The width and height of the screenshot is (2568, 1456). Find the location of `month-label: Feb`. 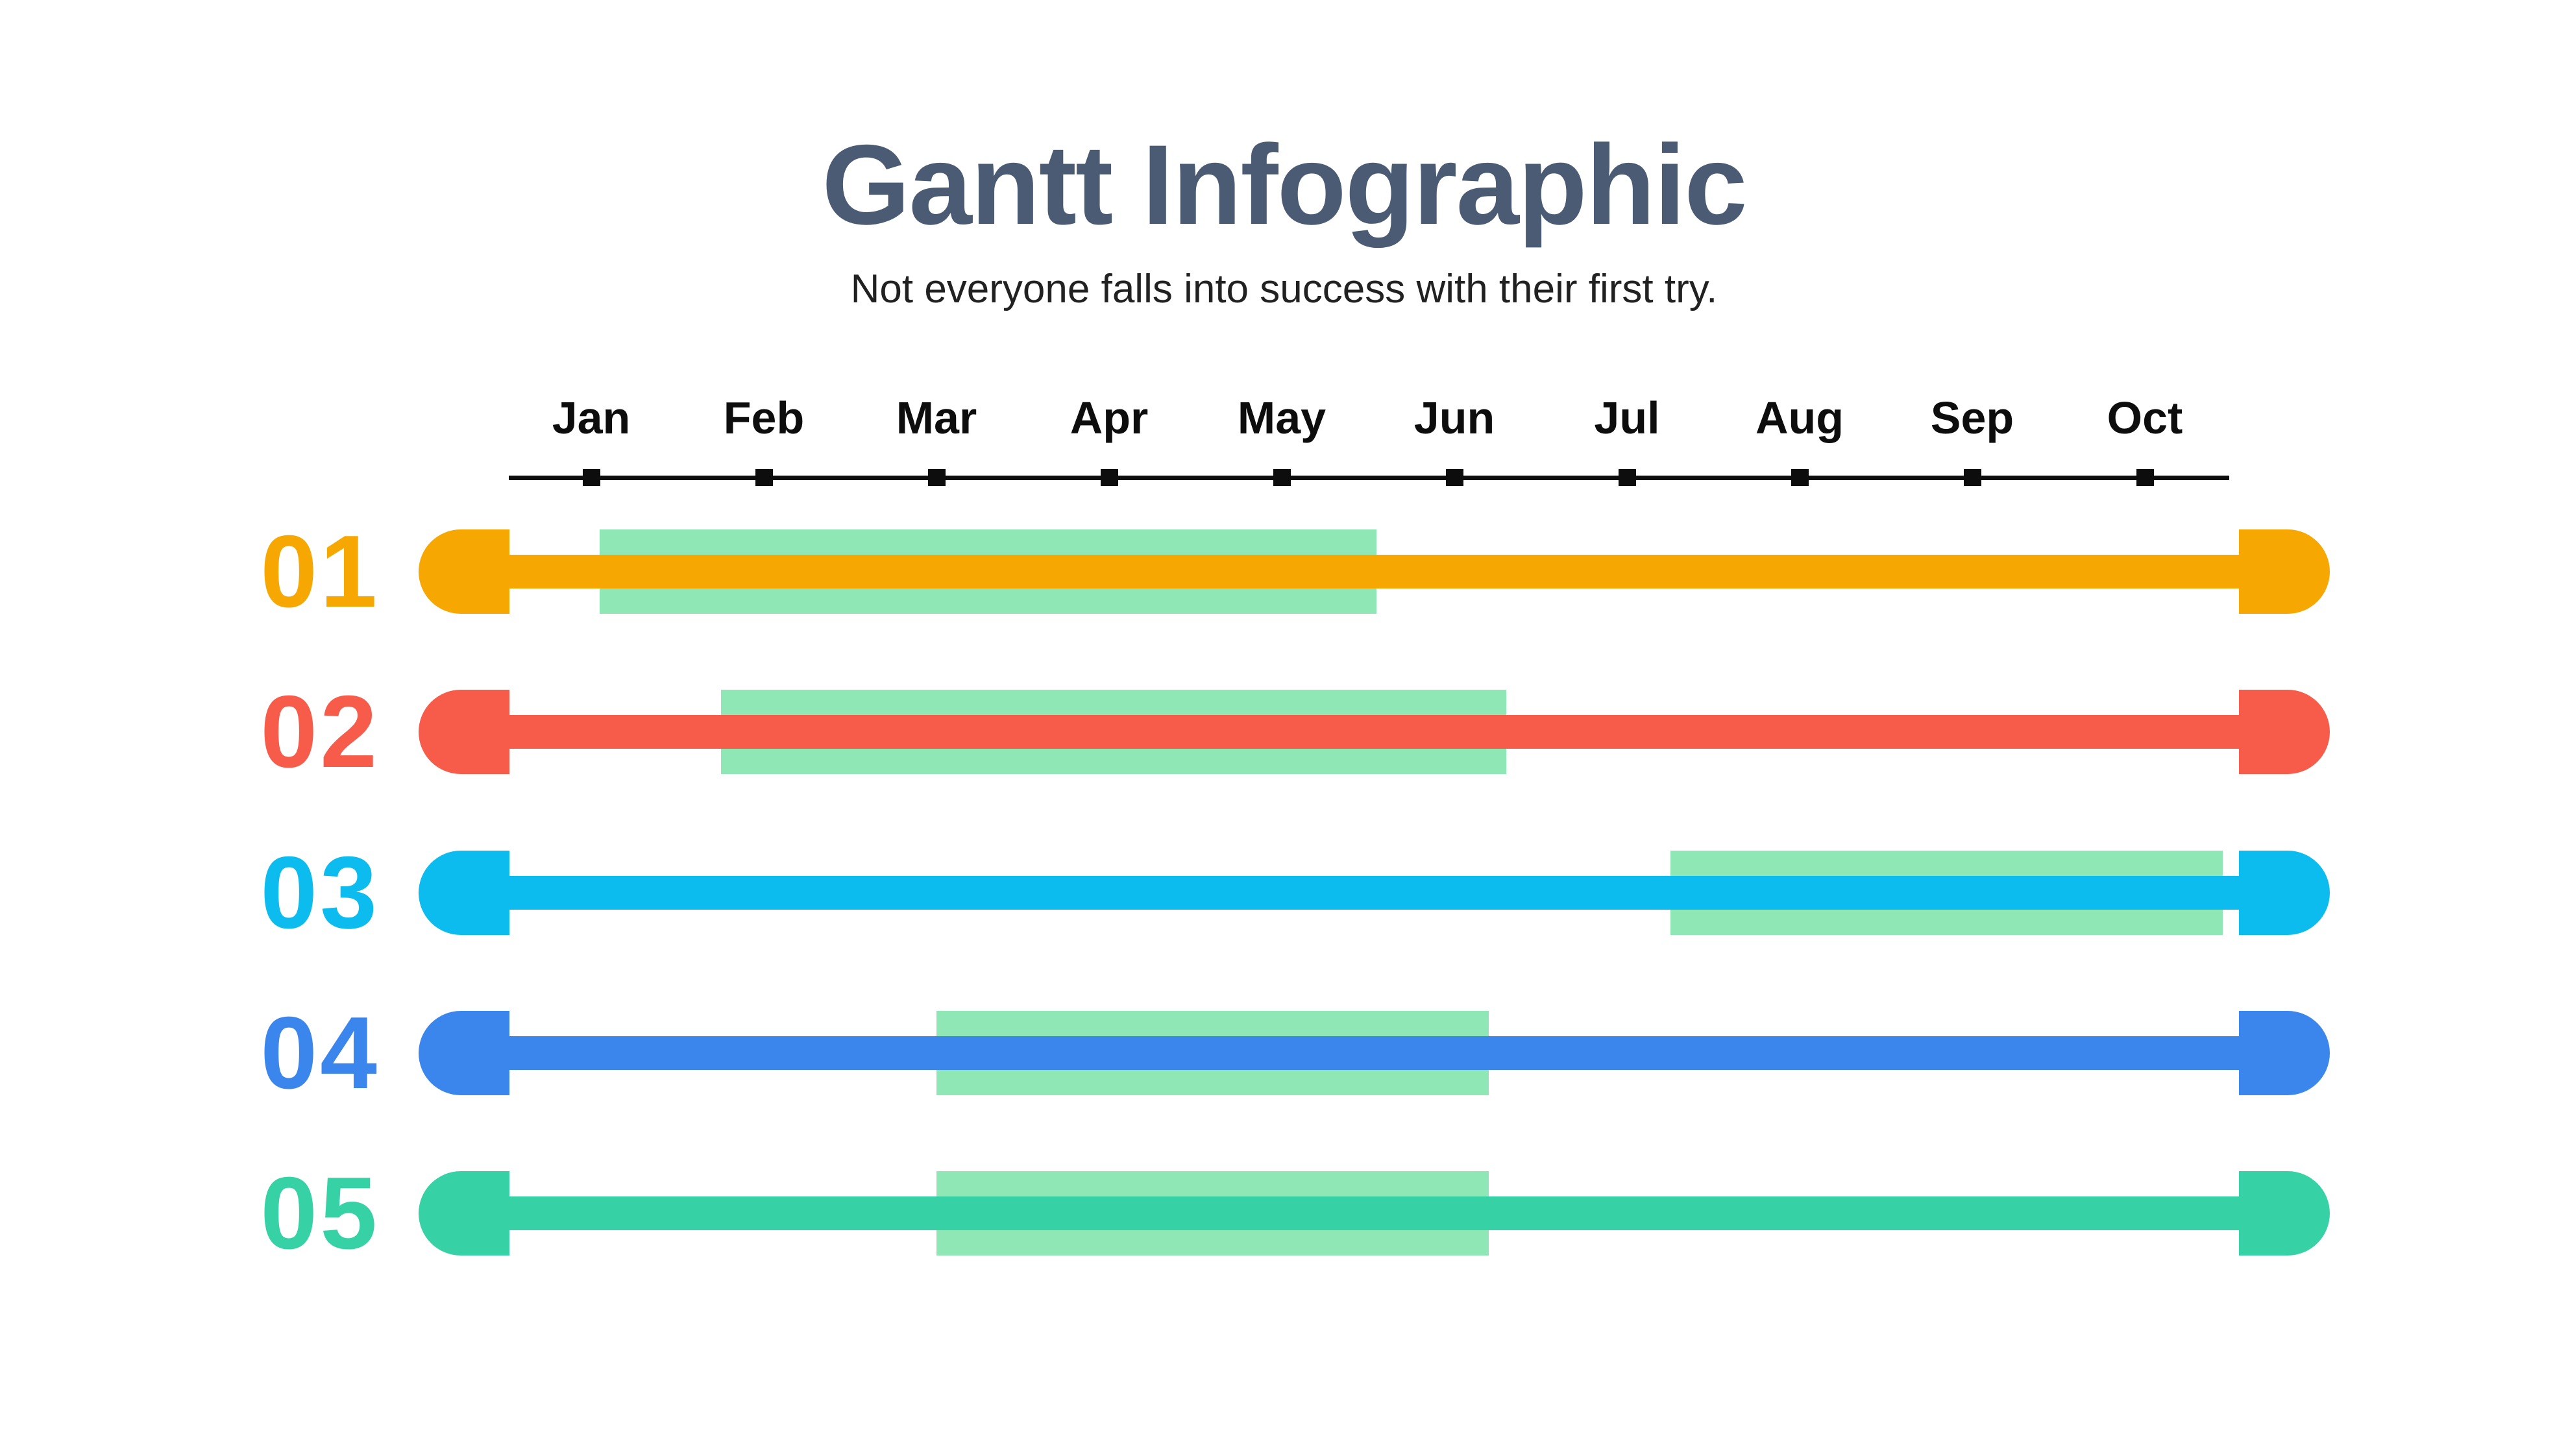

month-label: Feb is located at coordinates (764, 418).